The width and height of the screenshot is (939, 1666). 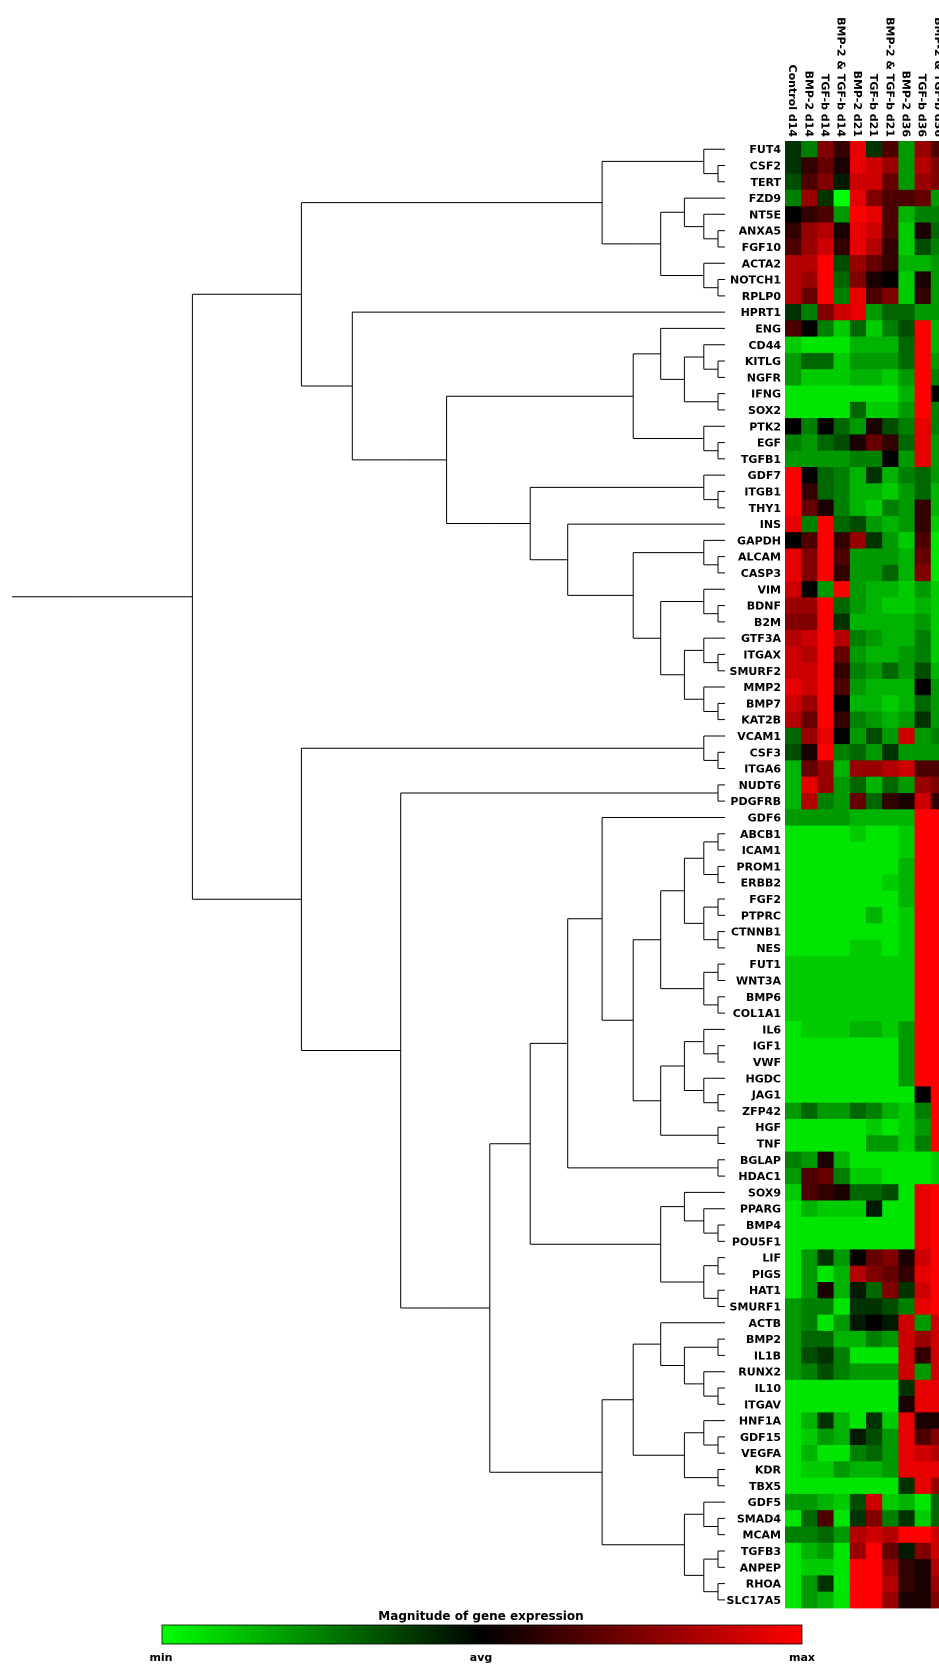 I want to click on row-label: MCAM, so click(x=762, y=1535).